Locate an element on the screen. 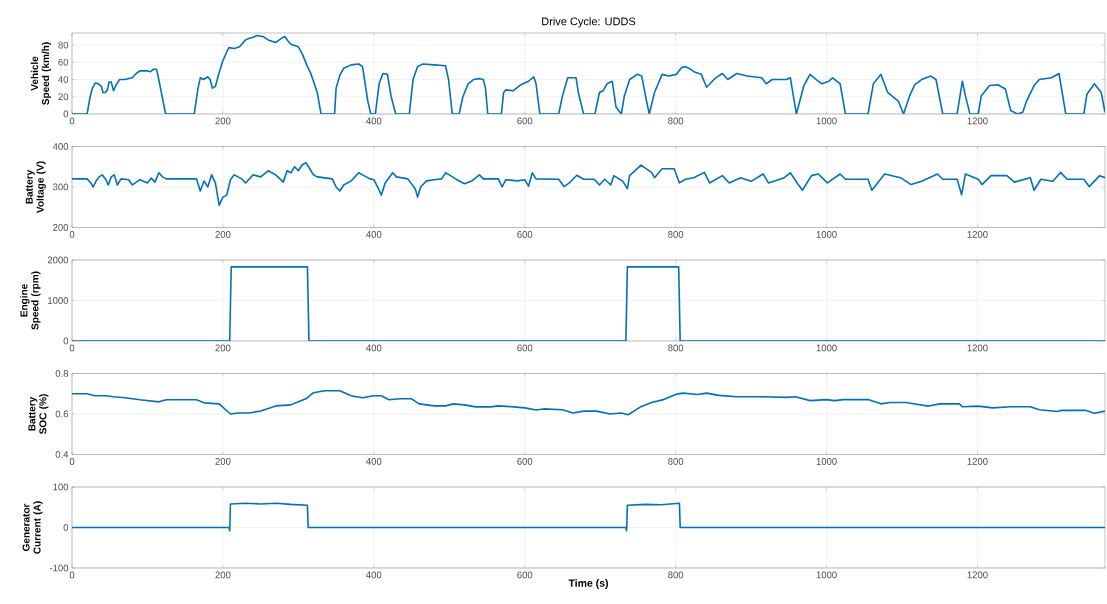 This screenshot has height=604, width=1107. y-tick-label: 20 is located at coordinates (63, 97).